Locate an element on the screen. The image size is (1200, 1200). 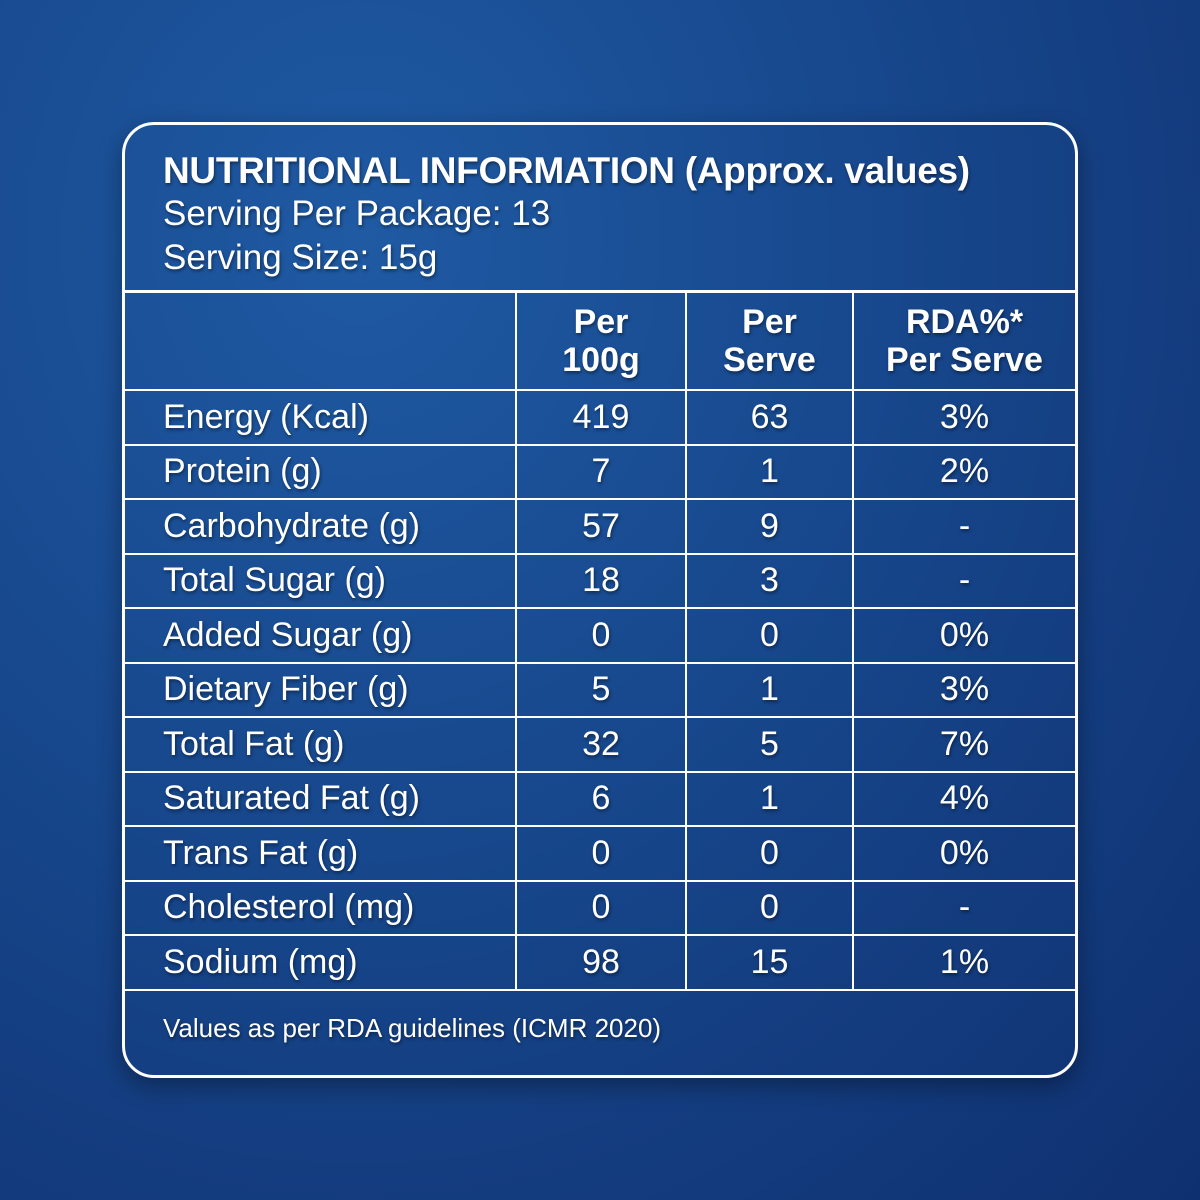
per-100g-value: 6 is located at coordinates (601, 798).